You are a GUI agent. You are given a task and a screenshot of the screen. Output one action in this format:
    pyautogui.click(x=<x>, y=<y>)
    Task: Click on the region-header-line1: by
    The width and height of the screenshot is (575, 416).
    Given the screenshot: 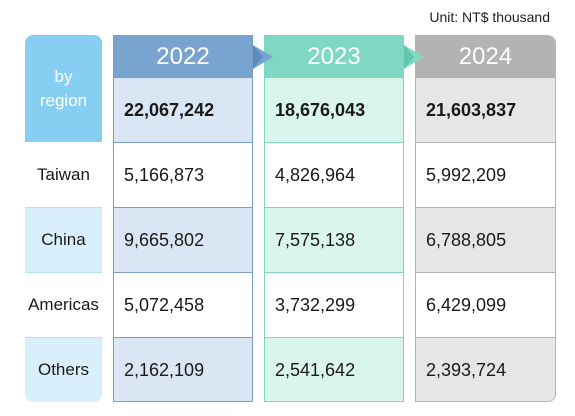 What is the action you would take?
    pyautogui.click(x=63, y=76)
    